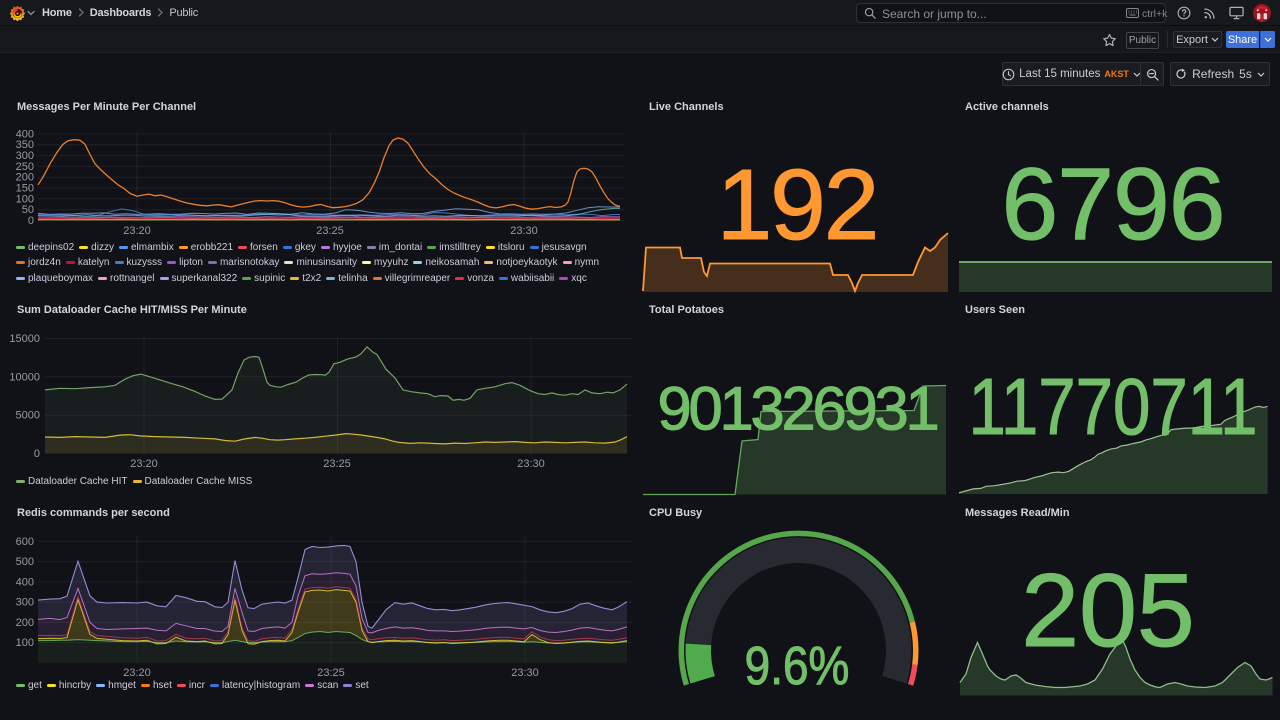 This screenshot has height=720, width=1280. Describe the element at coordinates (24, 377) in the screenshot. I see `svg-text: 10000` at that location.